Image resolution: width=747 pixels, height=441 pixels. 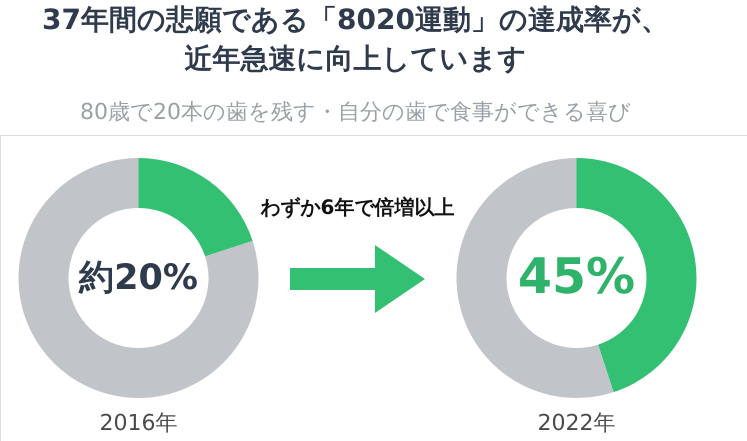 What do you see at coordinates (577, 423) in the screenshot?
I see `text: 2022年` at bounding box center [577, 423].